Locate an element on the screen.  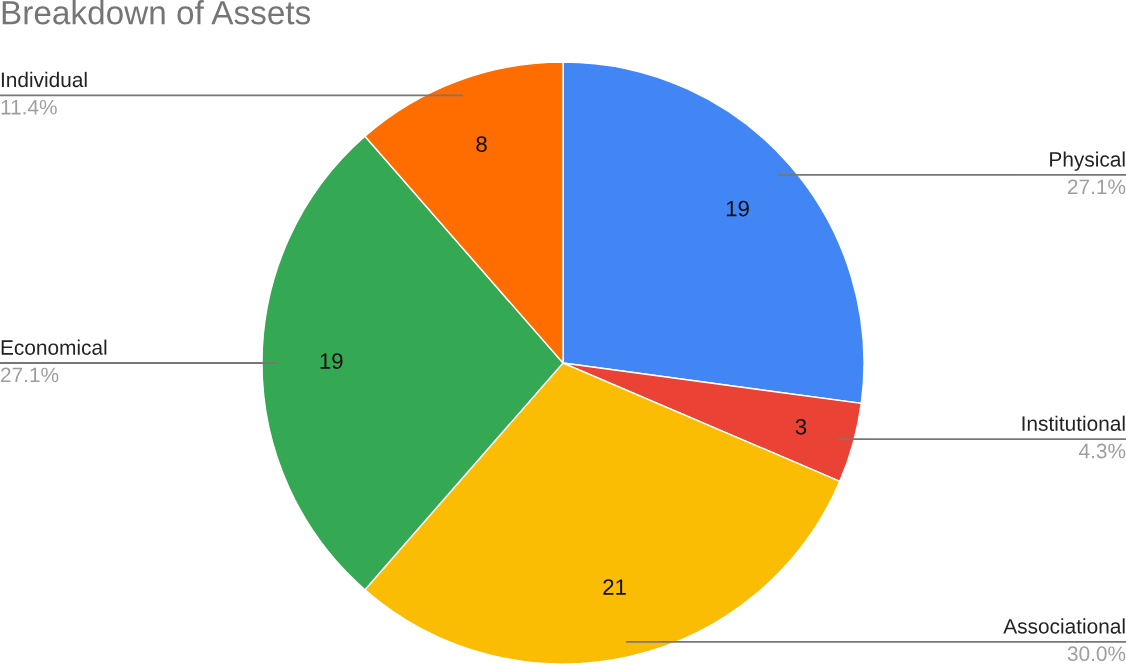
slice-label: Individual is located at coordinates (44, 79).